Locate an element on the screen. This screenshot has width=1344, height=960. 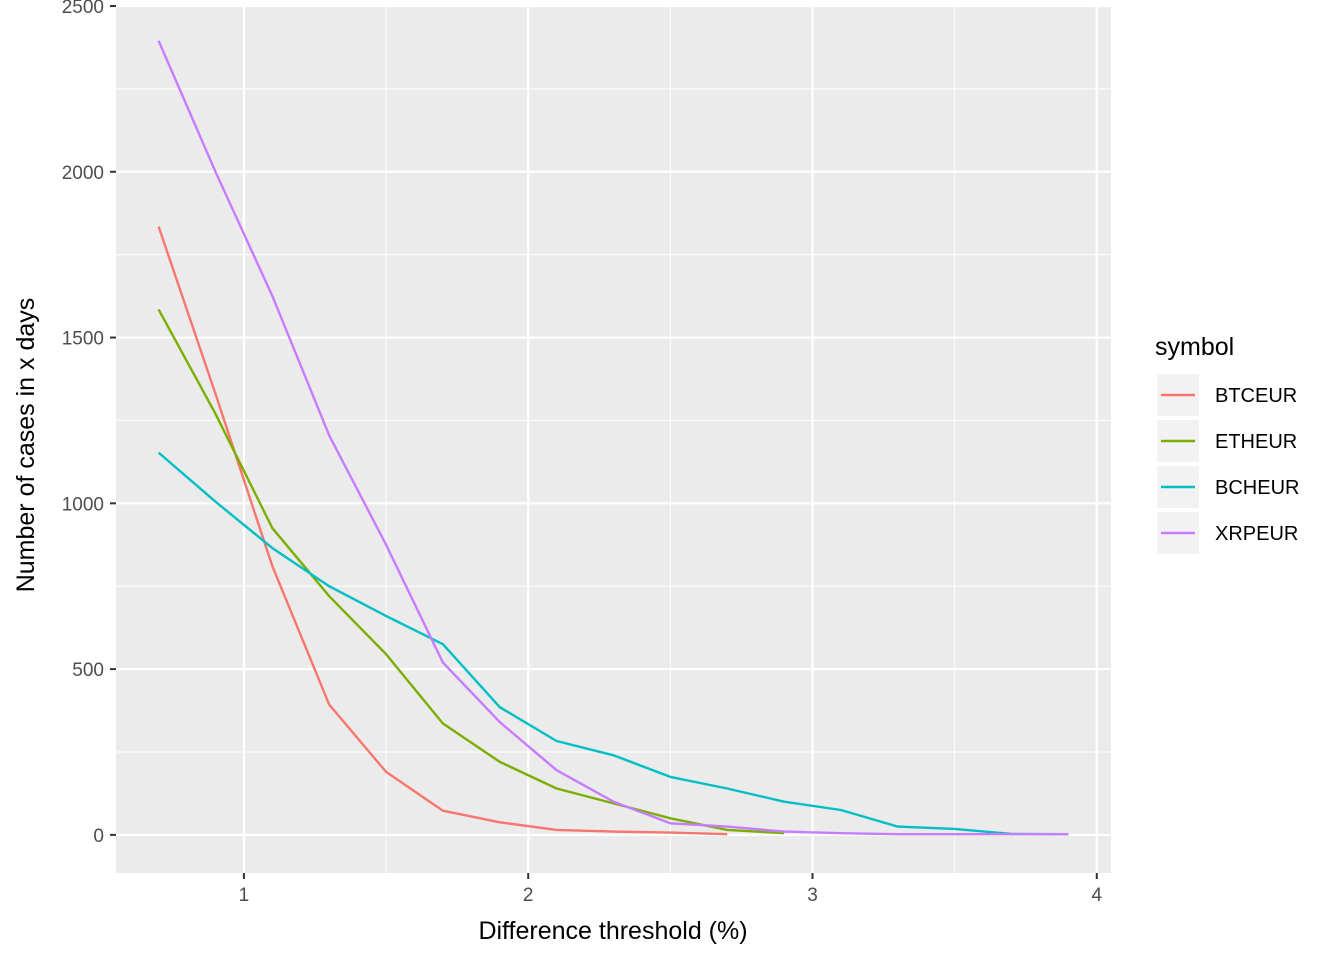
legend-label: BCHEUR is located at coordinates (1257, 488).